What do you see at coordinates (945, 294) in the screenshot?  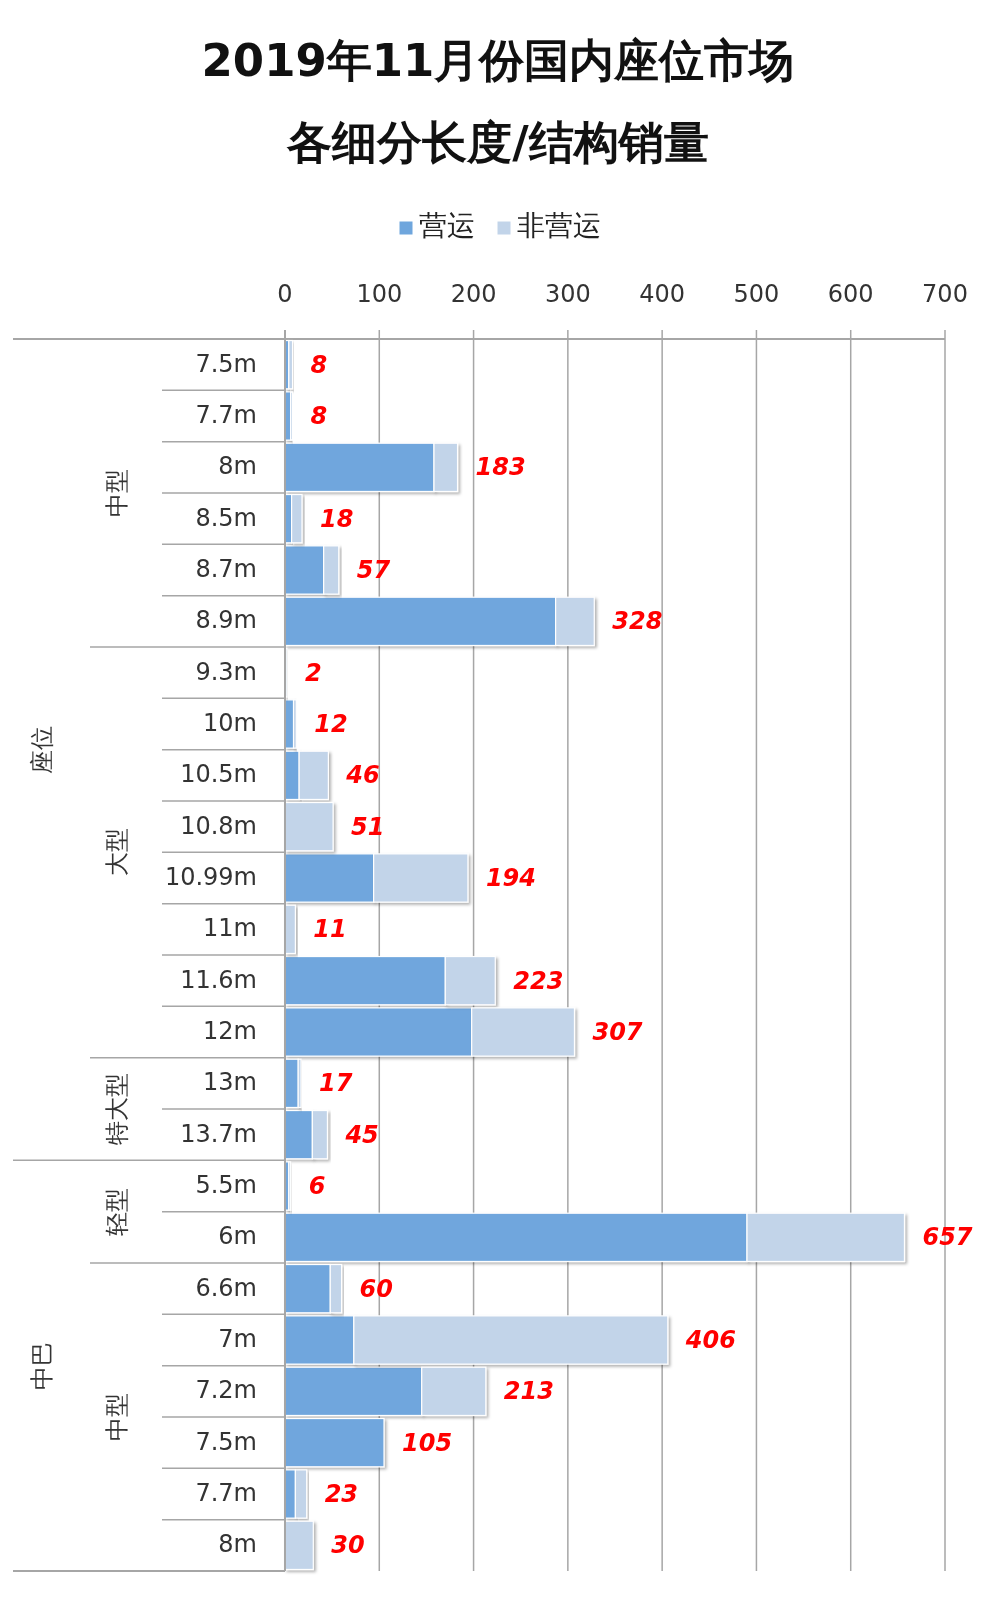 I see `x-tick-label: 700` at bounding box center [945, 294].